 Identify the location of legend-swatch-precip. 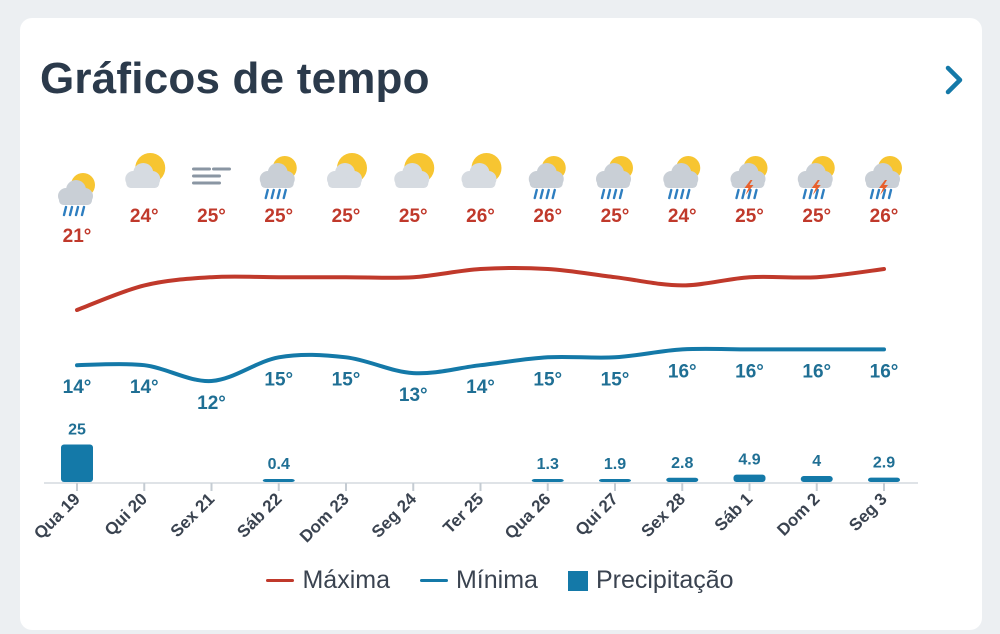
(577, 580).